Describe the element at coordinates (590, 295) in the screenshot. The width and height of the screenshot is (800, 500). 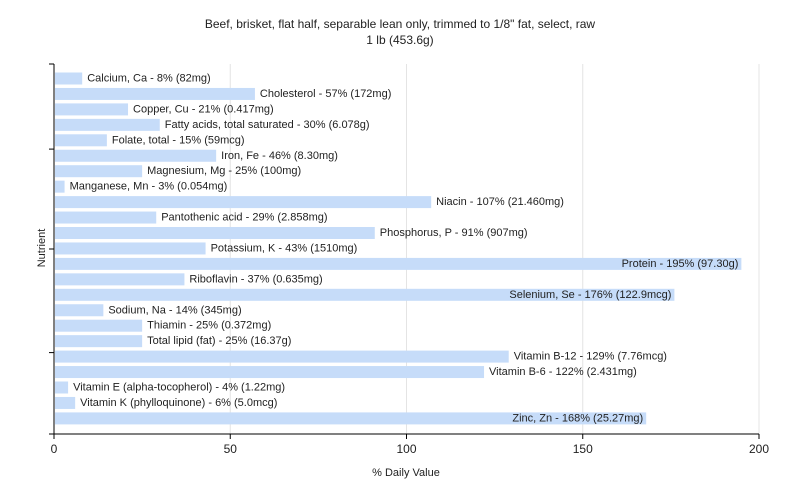
I see `bar-label-14: Selenium, Se - 176% (122.9mcg)` at that location.